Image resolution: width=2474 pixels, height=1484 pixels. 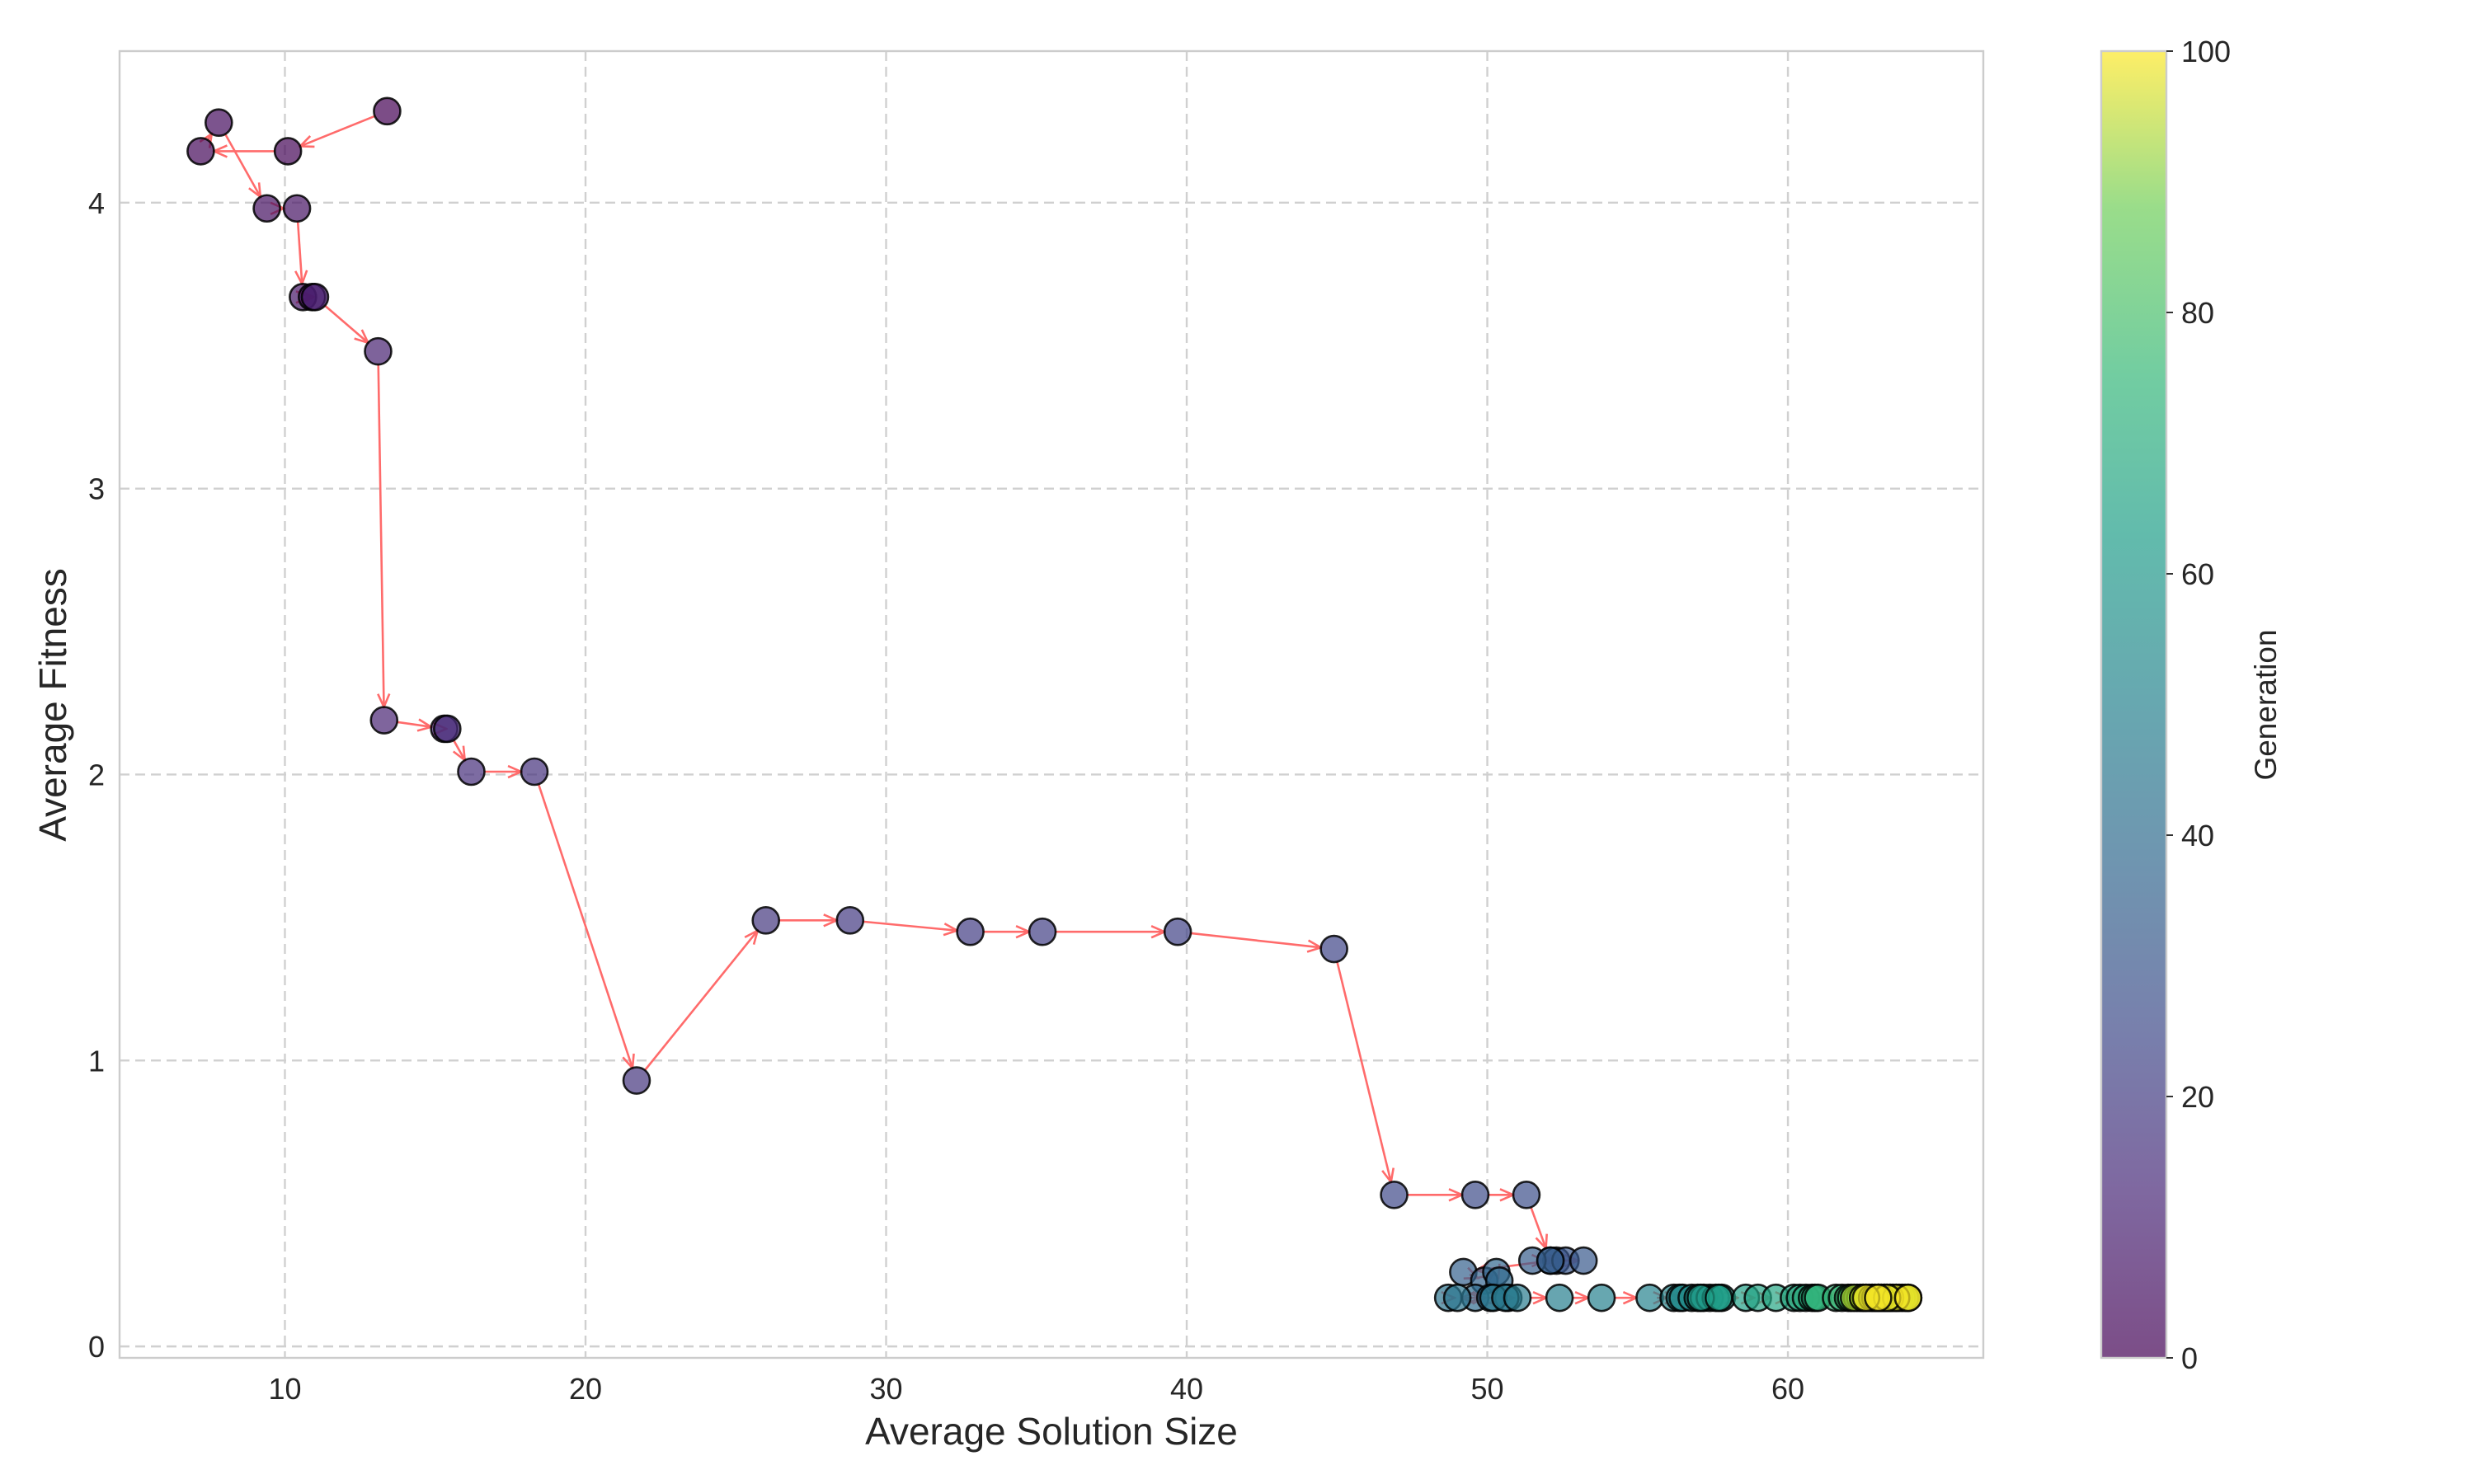 I want to click on y-tick-label: 3, so click(x=96, y=489).